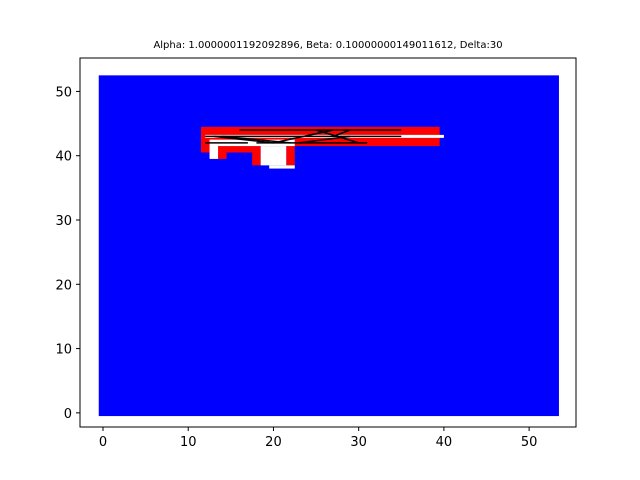  What do you see at coordinates (273, 442) in the screenshot?
I see `x-tick-label: 20` at bounding box center [273, 442].